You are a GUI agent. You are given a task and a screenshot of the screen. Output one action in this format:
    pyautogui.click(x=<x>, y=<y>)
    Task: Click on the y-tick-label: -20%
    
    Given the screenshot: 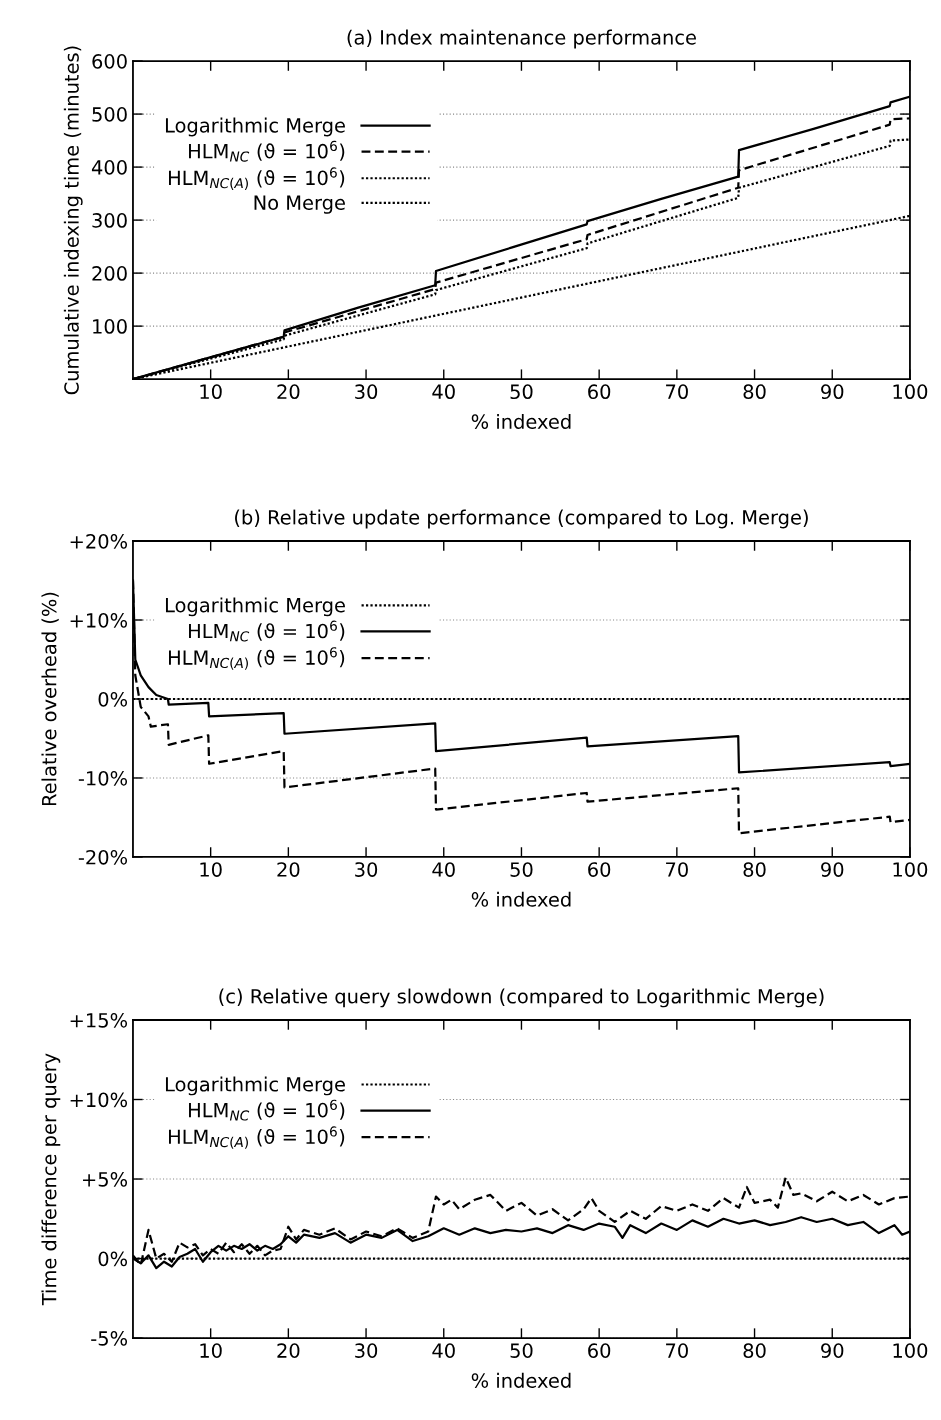 What is the action you would take?
    pyautogui.click(x=103, y=857)
    